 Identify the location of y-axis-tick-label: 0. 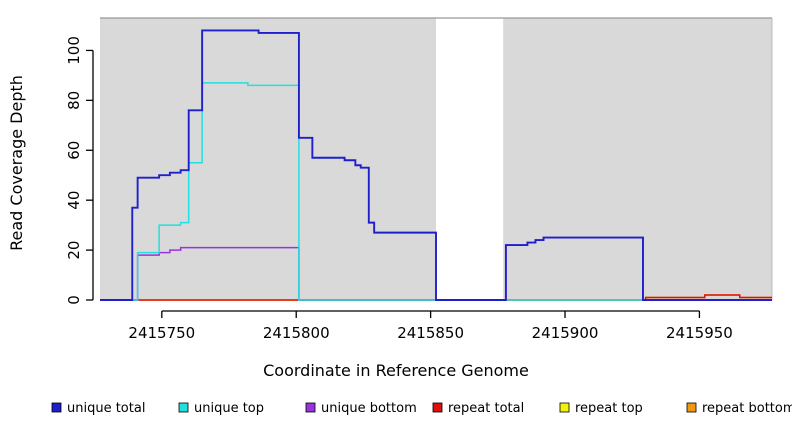
(74, 300).